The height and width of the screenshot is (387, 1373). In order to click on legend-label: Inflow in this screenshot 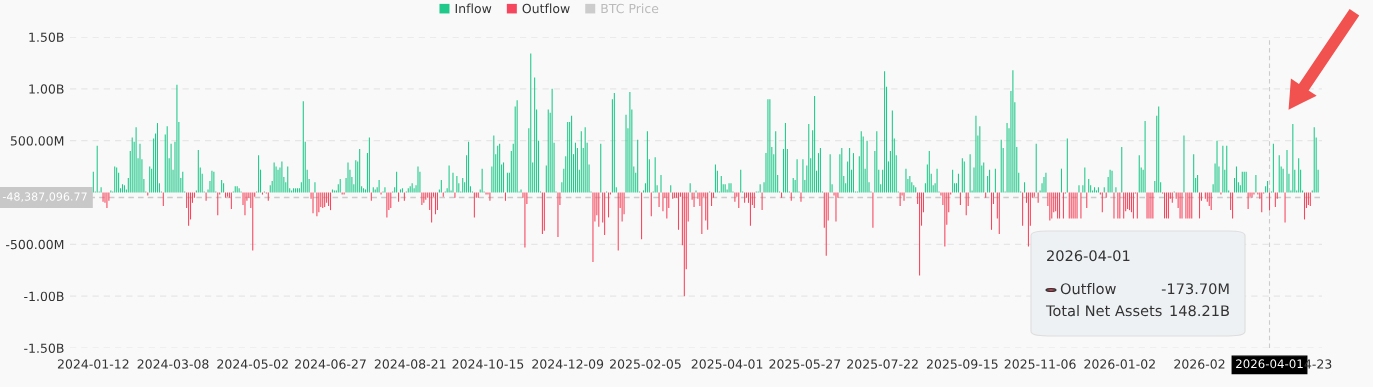, I will do `click(473, 8)`.